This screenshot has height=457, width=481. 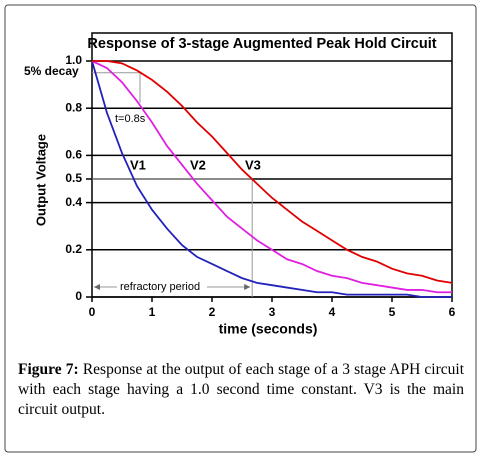 What do you see at coordinates (253, 164) in the screenshot?
I see `series-label: V3` at bounding box center [253, 164].